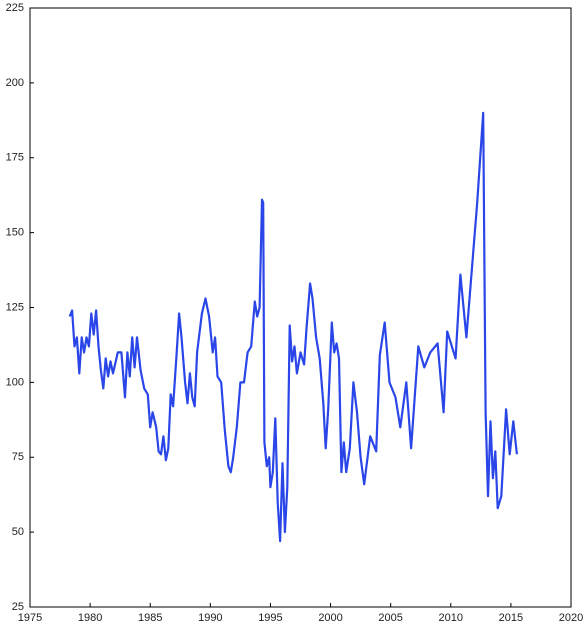 Image resolution: width=587 pixels, height=627 pixels. What do you see at coordinates (150, 618) in the screenshot?
I see `x-tick-label: 1985` at bounding box center [150, 618].